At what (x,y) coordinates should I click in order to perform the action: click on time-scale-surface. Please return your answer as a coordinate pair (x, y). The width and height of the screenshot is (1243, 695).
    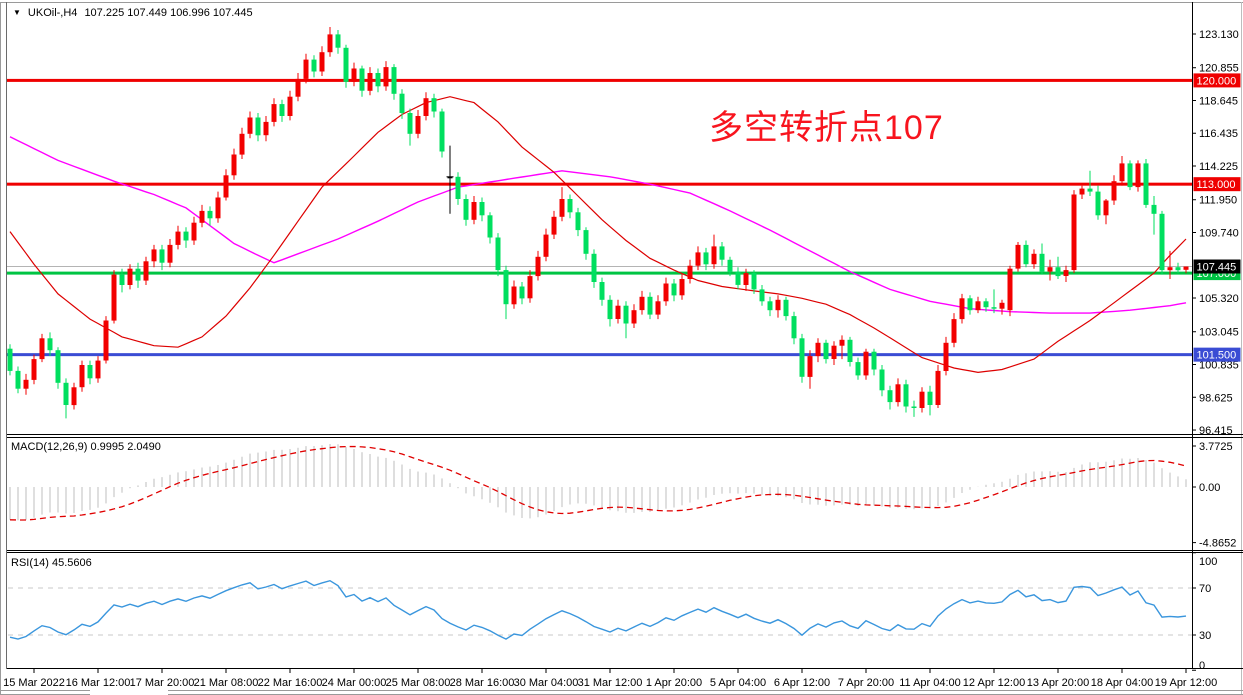
    Looking at the image, I should click on (599, 682).